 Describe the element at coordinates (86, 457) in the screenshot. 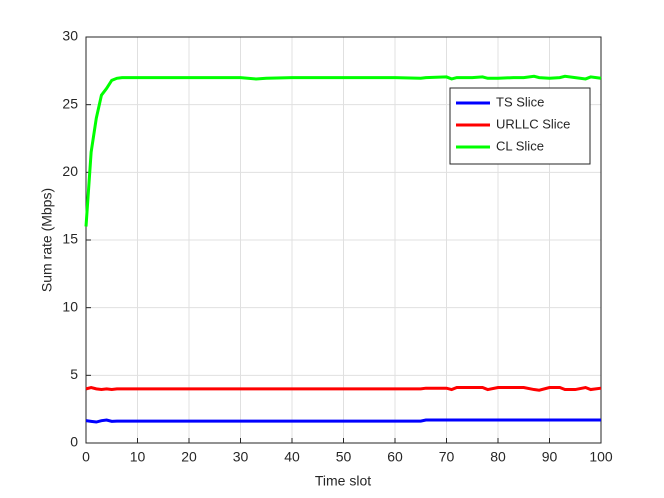

I see `x-tick-label: 0` at that location.